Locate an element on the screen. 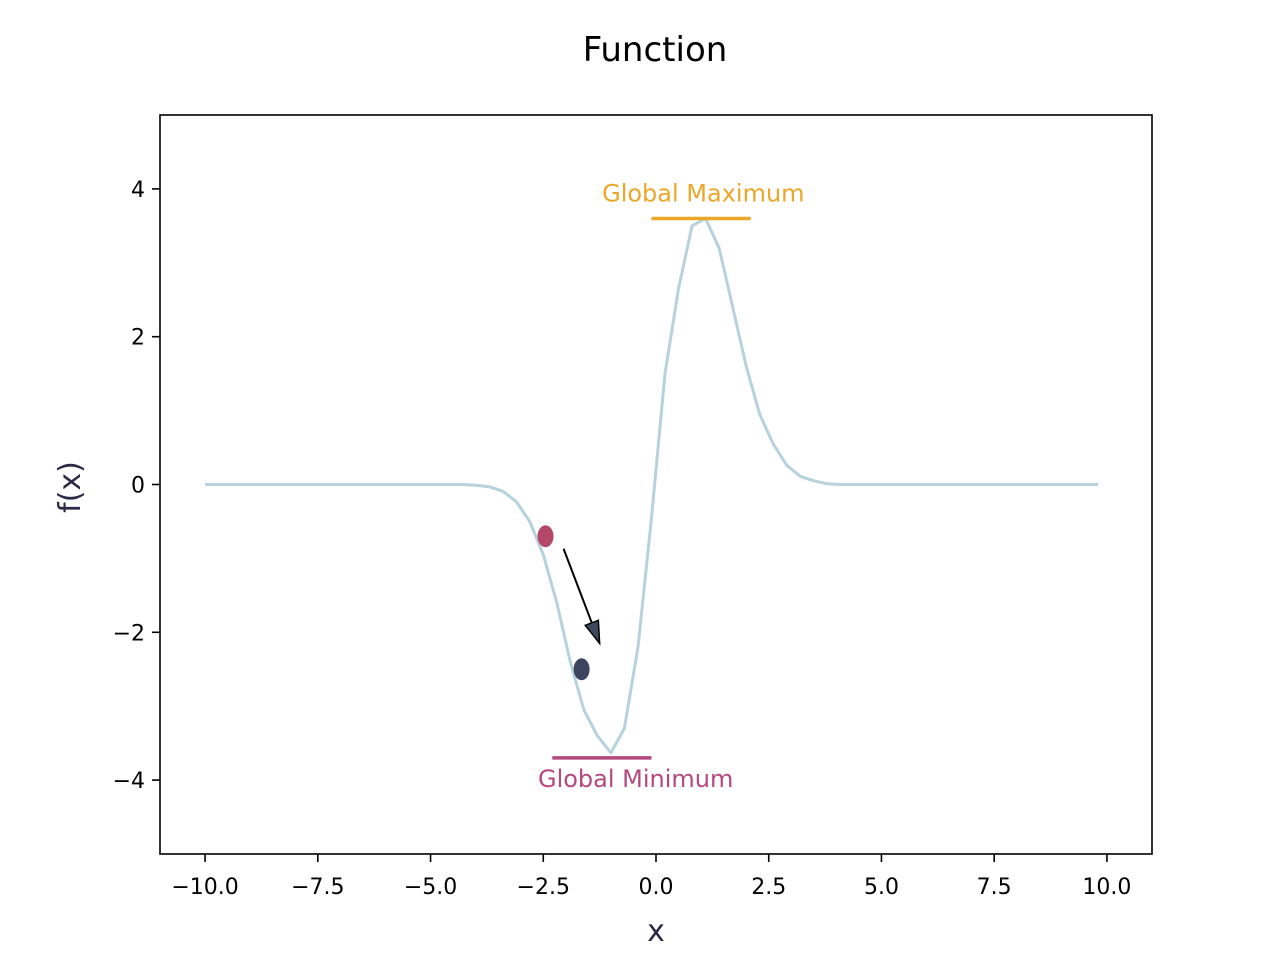 The image size is (1280, 960). x-tick-label: 0.0 is located at coordinates (656, 887).